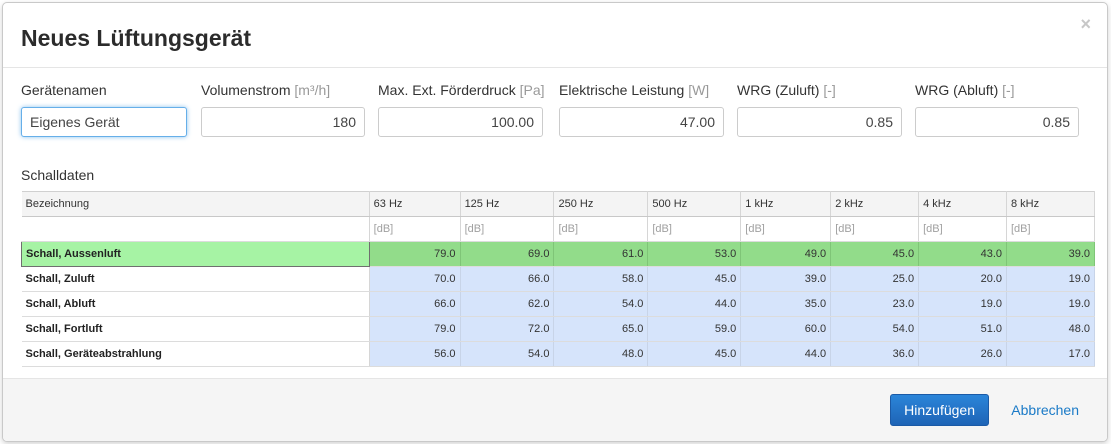 The height and width of the screenshot is (444, 1111). I want to click on pressure-input, so click(460, 122).